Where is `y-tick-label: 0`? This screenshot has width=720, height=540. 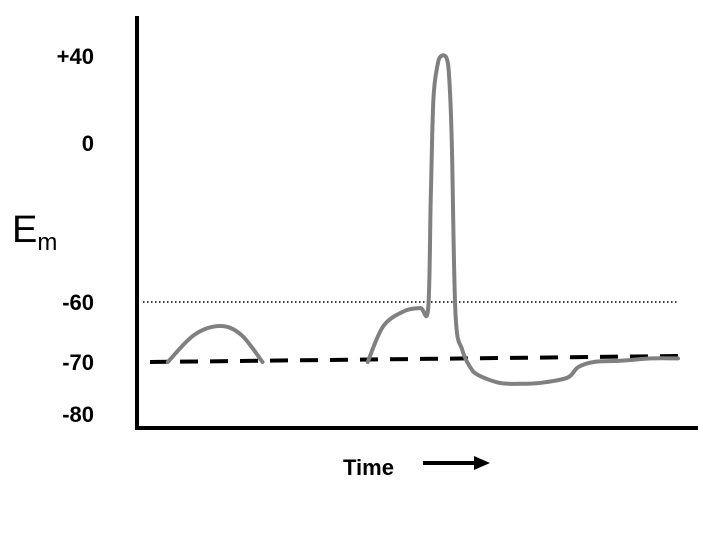 y-tick-label: 0 is located at coordinates (88, 143).